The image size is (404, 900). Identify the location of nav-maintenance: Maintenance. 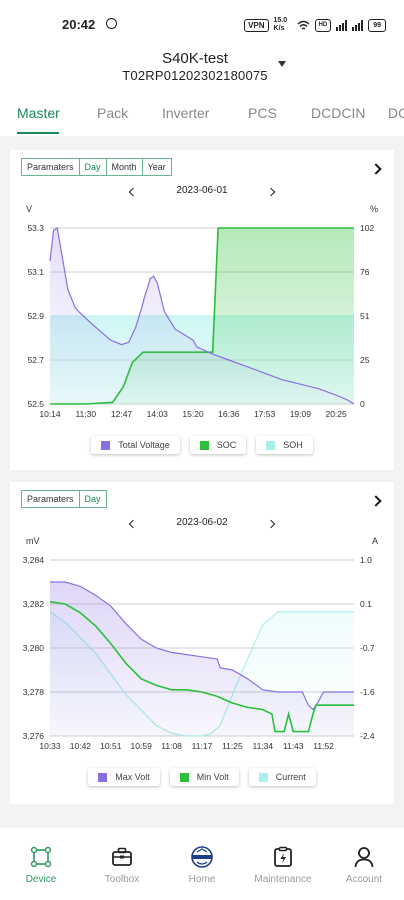
(283, 865).